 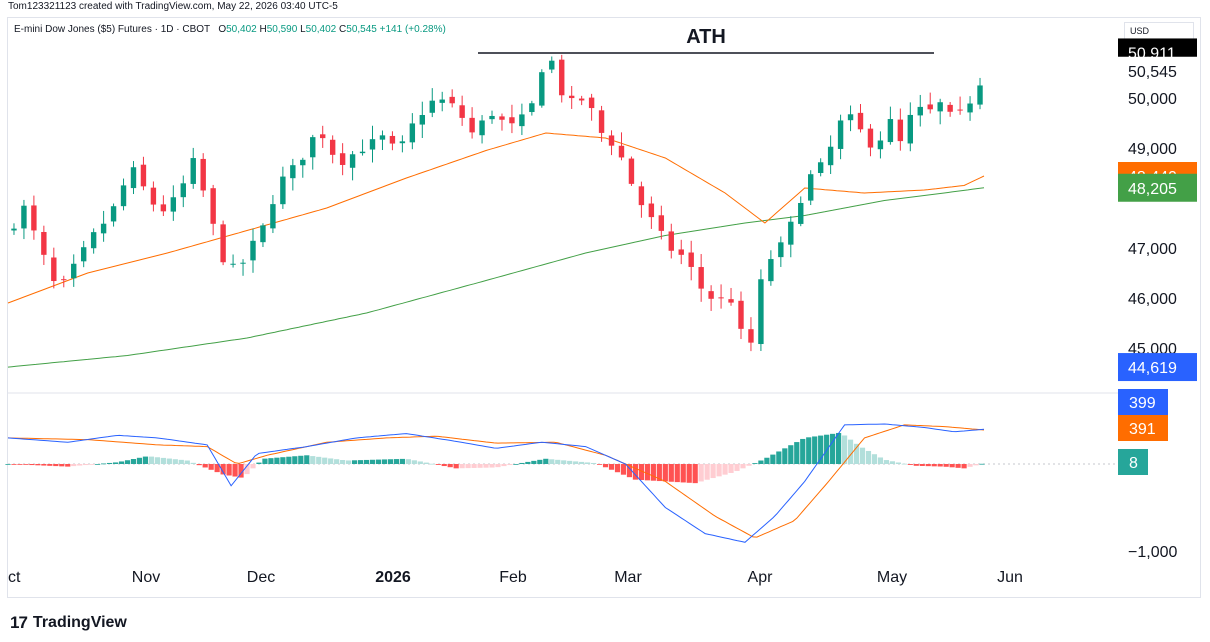 I want to click on macd-badge-bg, so click(x=1143, y=402).